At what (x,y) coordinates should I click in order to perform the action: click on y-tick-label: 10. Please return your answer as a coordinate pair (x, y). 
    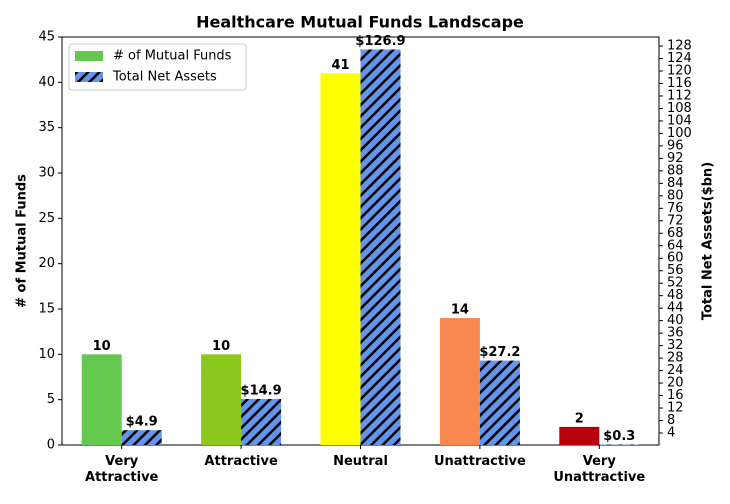
    Looking at the image, I should click on (46, 354).